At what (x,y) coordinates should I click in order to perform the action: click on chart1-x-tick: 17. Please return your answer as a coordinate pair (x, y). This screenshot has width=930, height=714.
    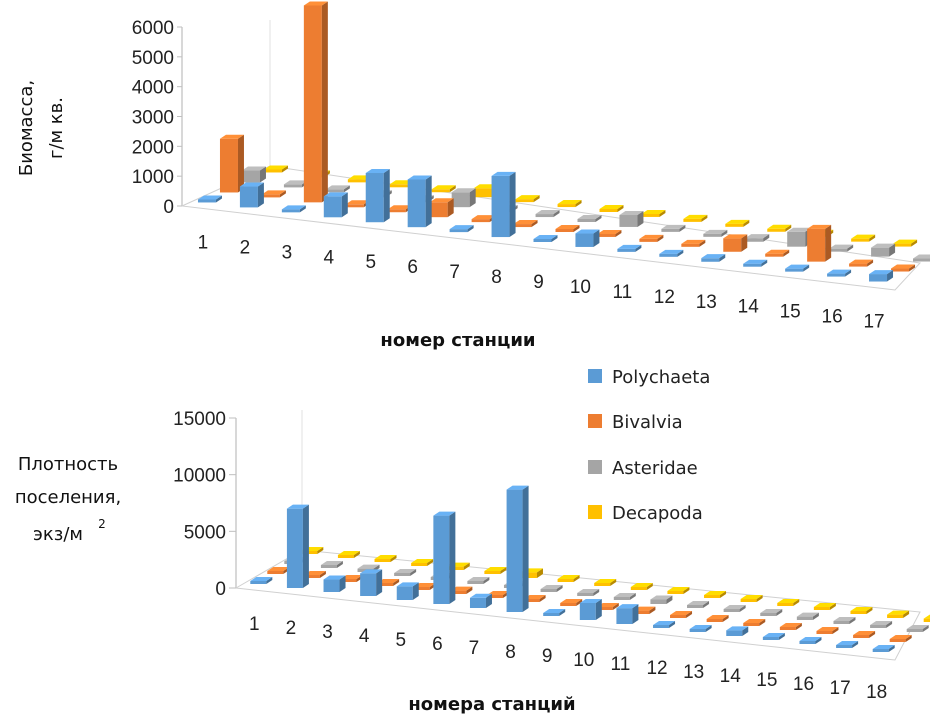
    Looking at the image, I should click on (873, 322).